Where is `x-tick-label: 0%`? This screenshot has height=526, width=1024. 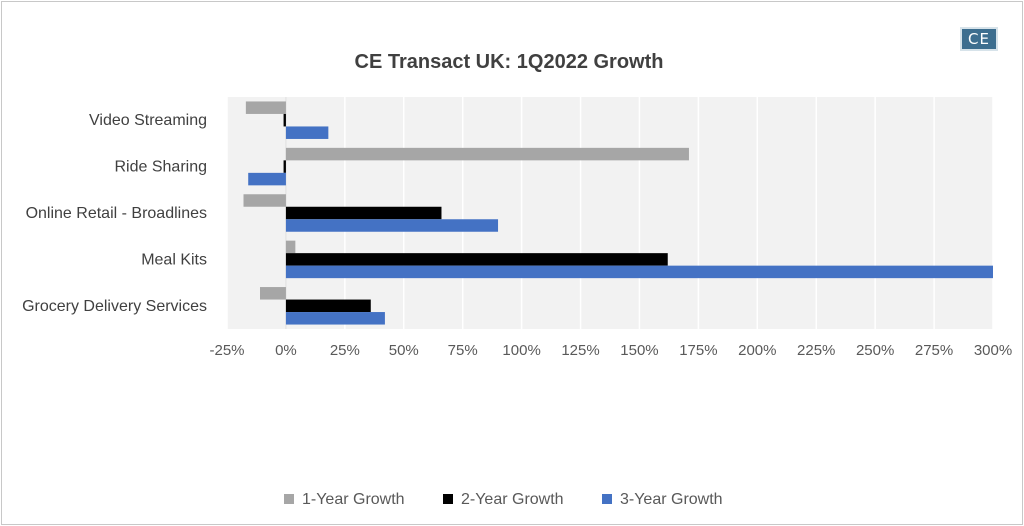
x-tick-label: 0% is located at coordinates (286, 350).